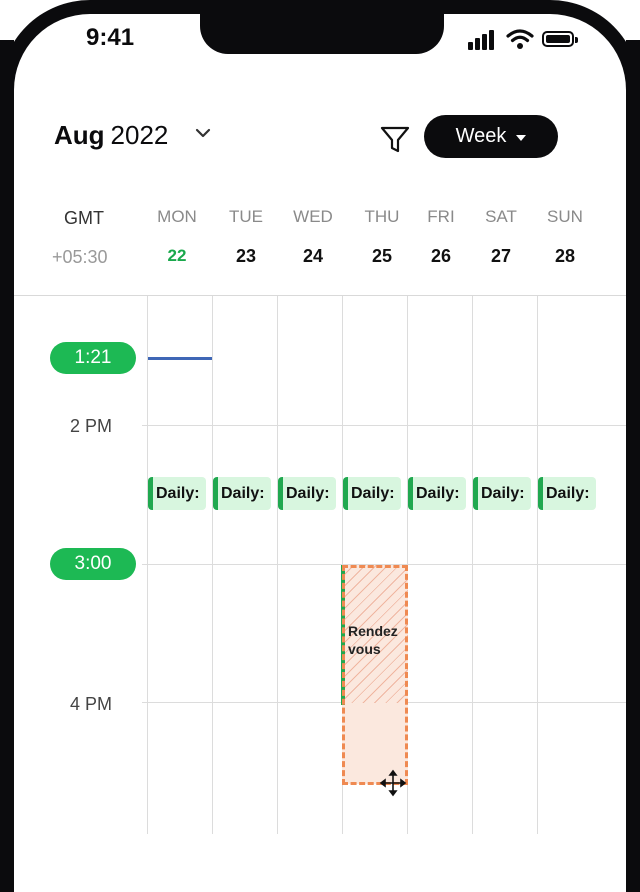 The width and height of the screenshot is (640, 892). What do you see at coordinates (372, 493) in the screenshot?
I see `daily-event-thu: Daily:` at bounding box center [372, 493].